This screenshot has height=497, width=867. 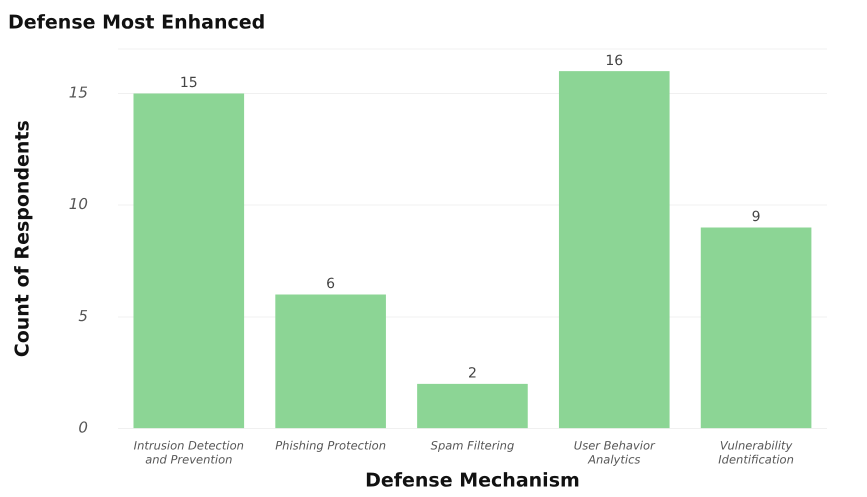 What do you see at coordinates (330, 445) in the screenshot?
I see `x-tick-label: Phishing Protection` at bounding box center [330, 445].